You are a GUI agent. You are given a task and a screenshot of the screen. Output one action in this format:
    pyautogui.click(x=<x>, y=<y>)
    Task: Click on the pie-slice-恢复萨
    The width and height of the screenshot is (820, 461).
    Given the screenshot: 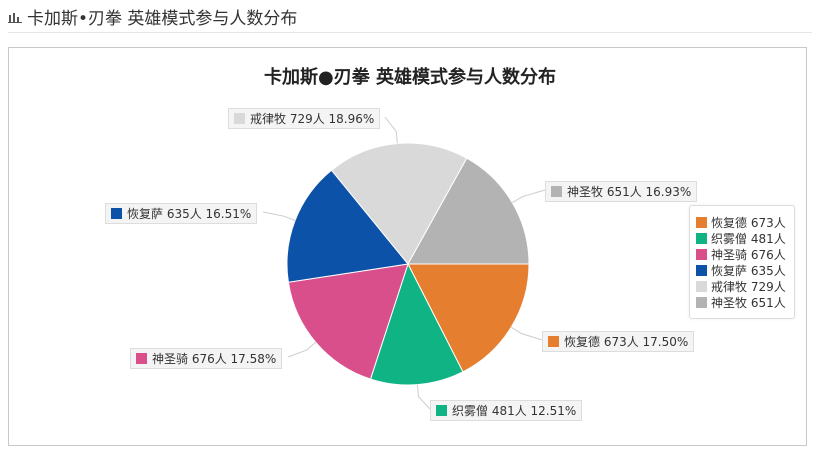 What is the action you would take?
    pyautogui.click(x=347, y=226)
    